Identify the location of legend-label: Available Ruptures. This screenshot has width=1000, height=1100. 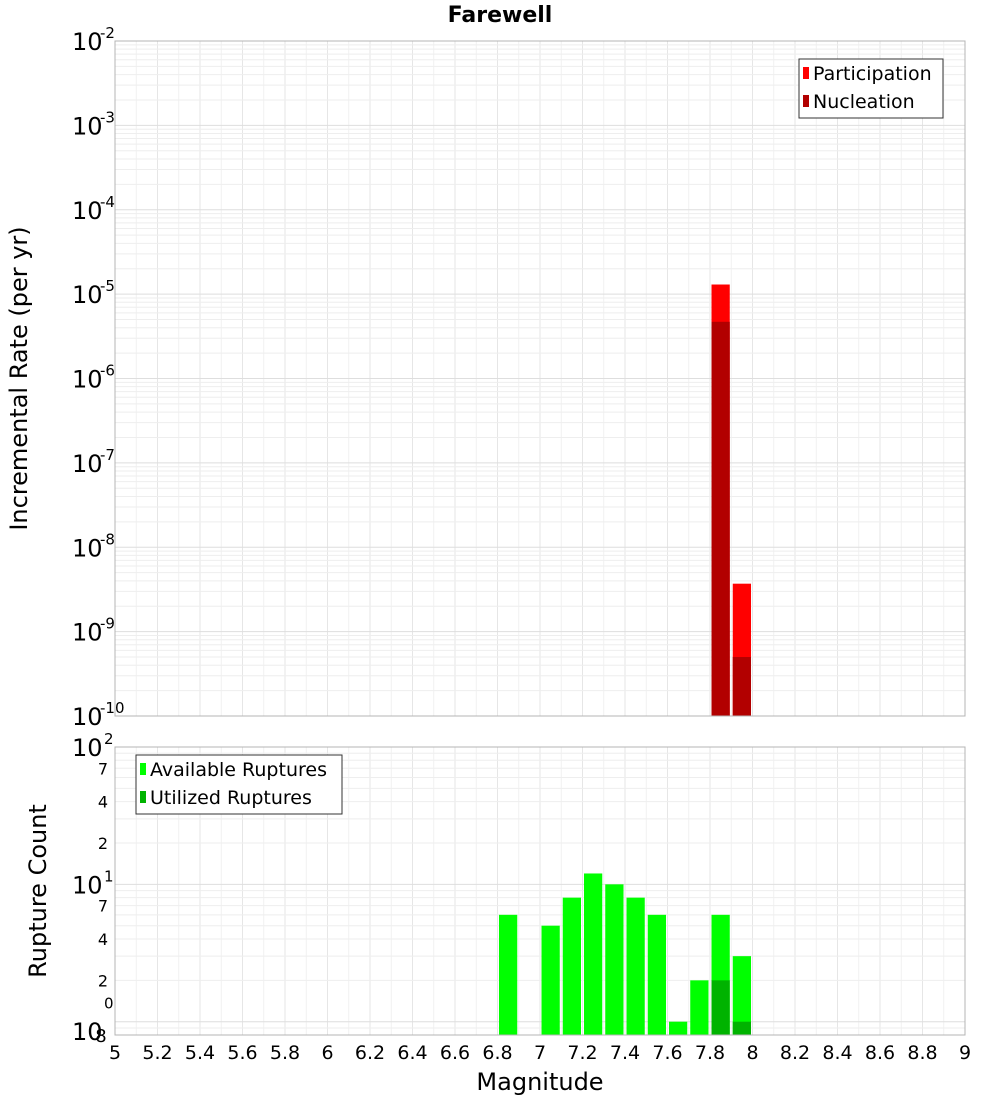
(238, 770).